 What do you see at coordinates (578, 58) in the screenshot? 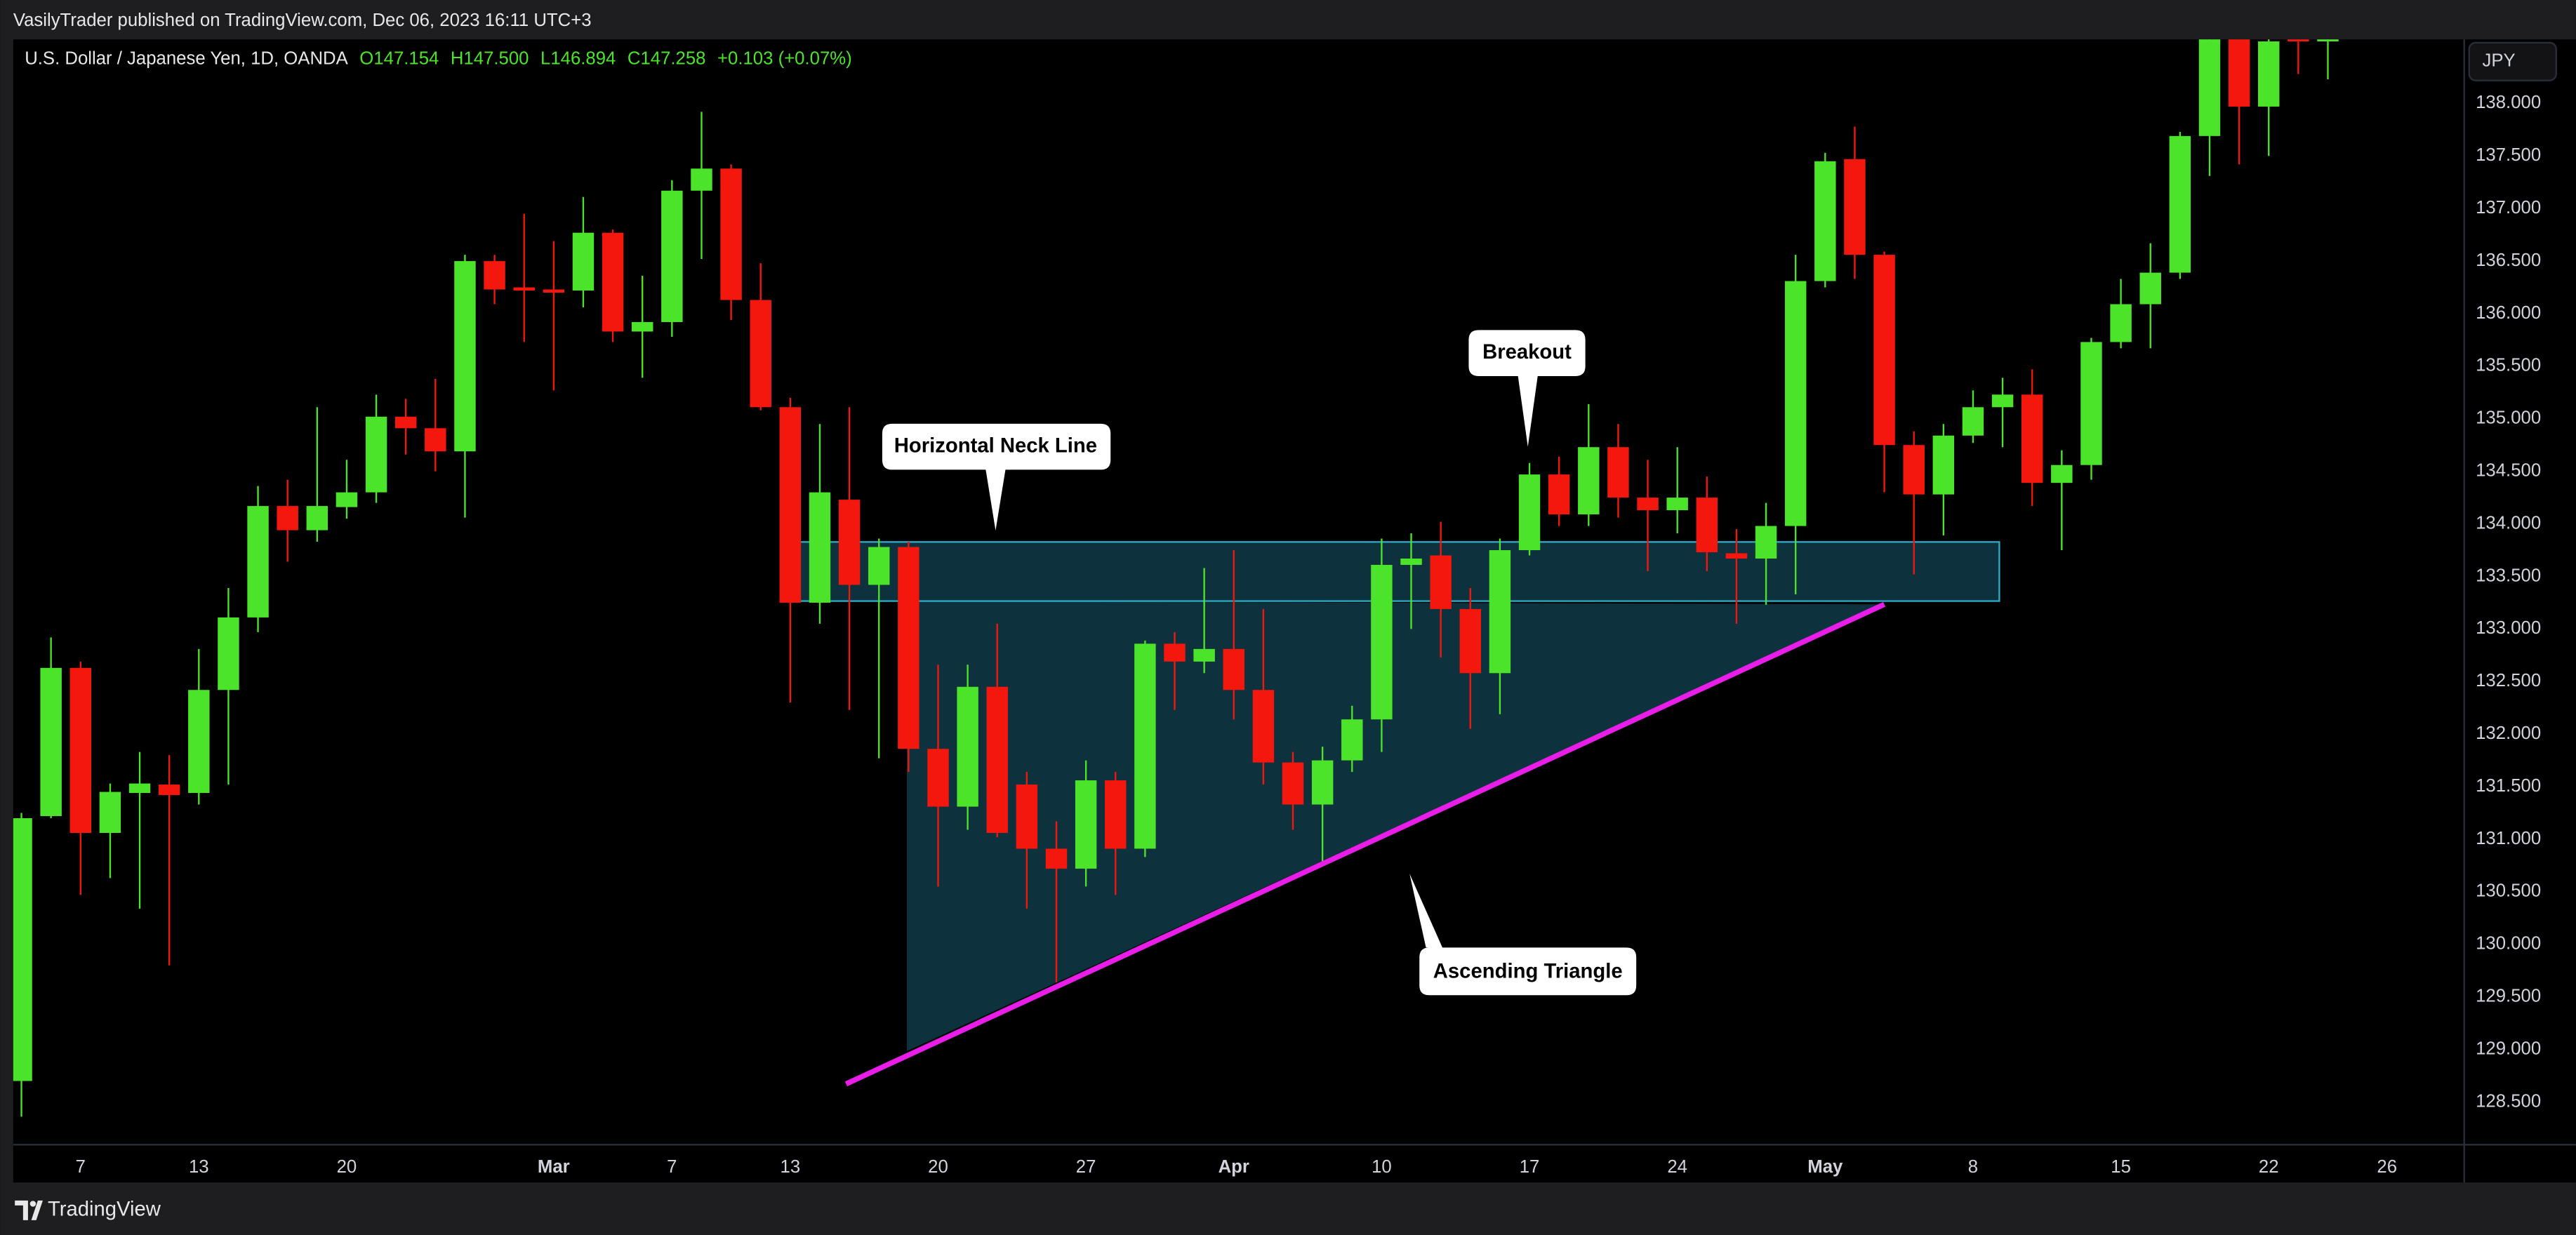
I see `legend-low: L146.894` at bounding box center [578, 58].